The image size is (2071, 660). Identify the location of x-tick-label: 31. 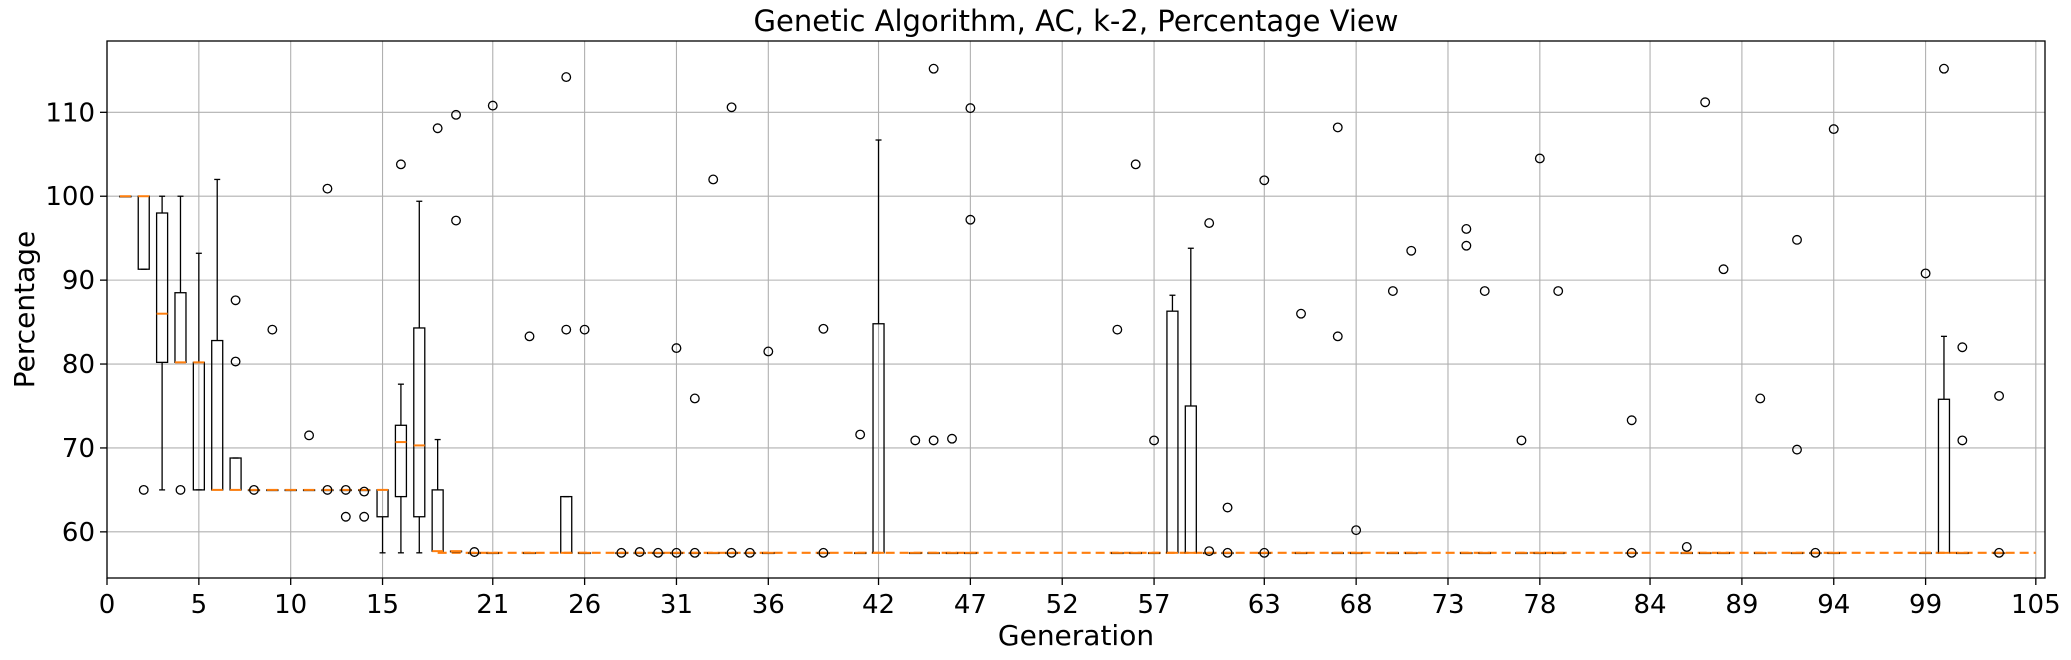
(676, 605).